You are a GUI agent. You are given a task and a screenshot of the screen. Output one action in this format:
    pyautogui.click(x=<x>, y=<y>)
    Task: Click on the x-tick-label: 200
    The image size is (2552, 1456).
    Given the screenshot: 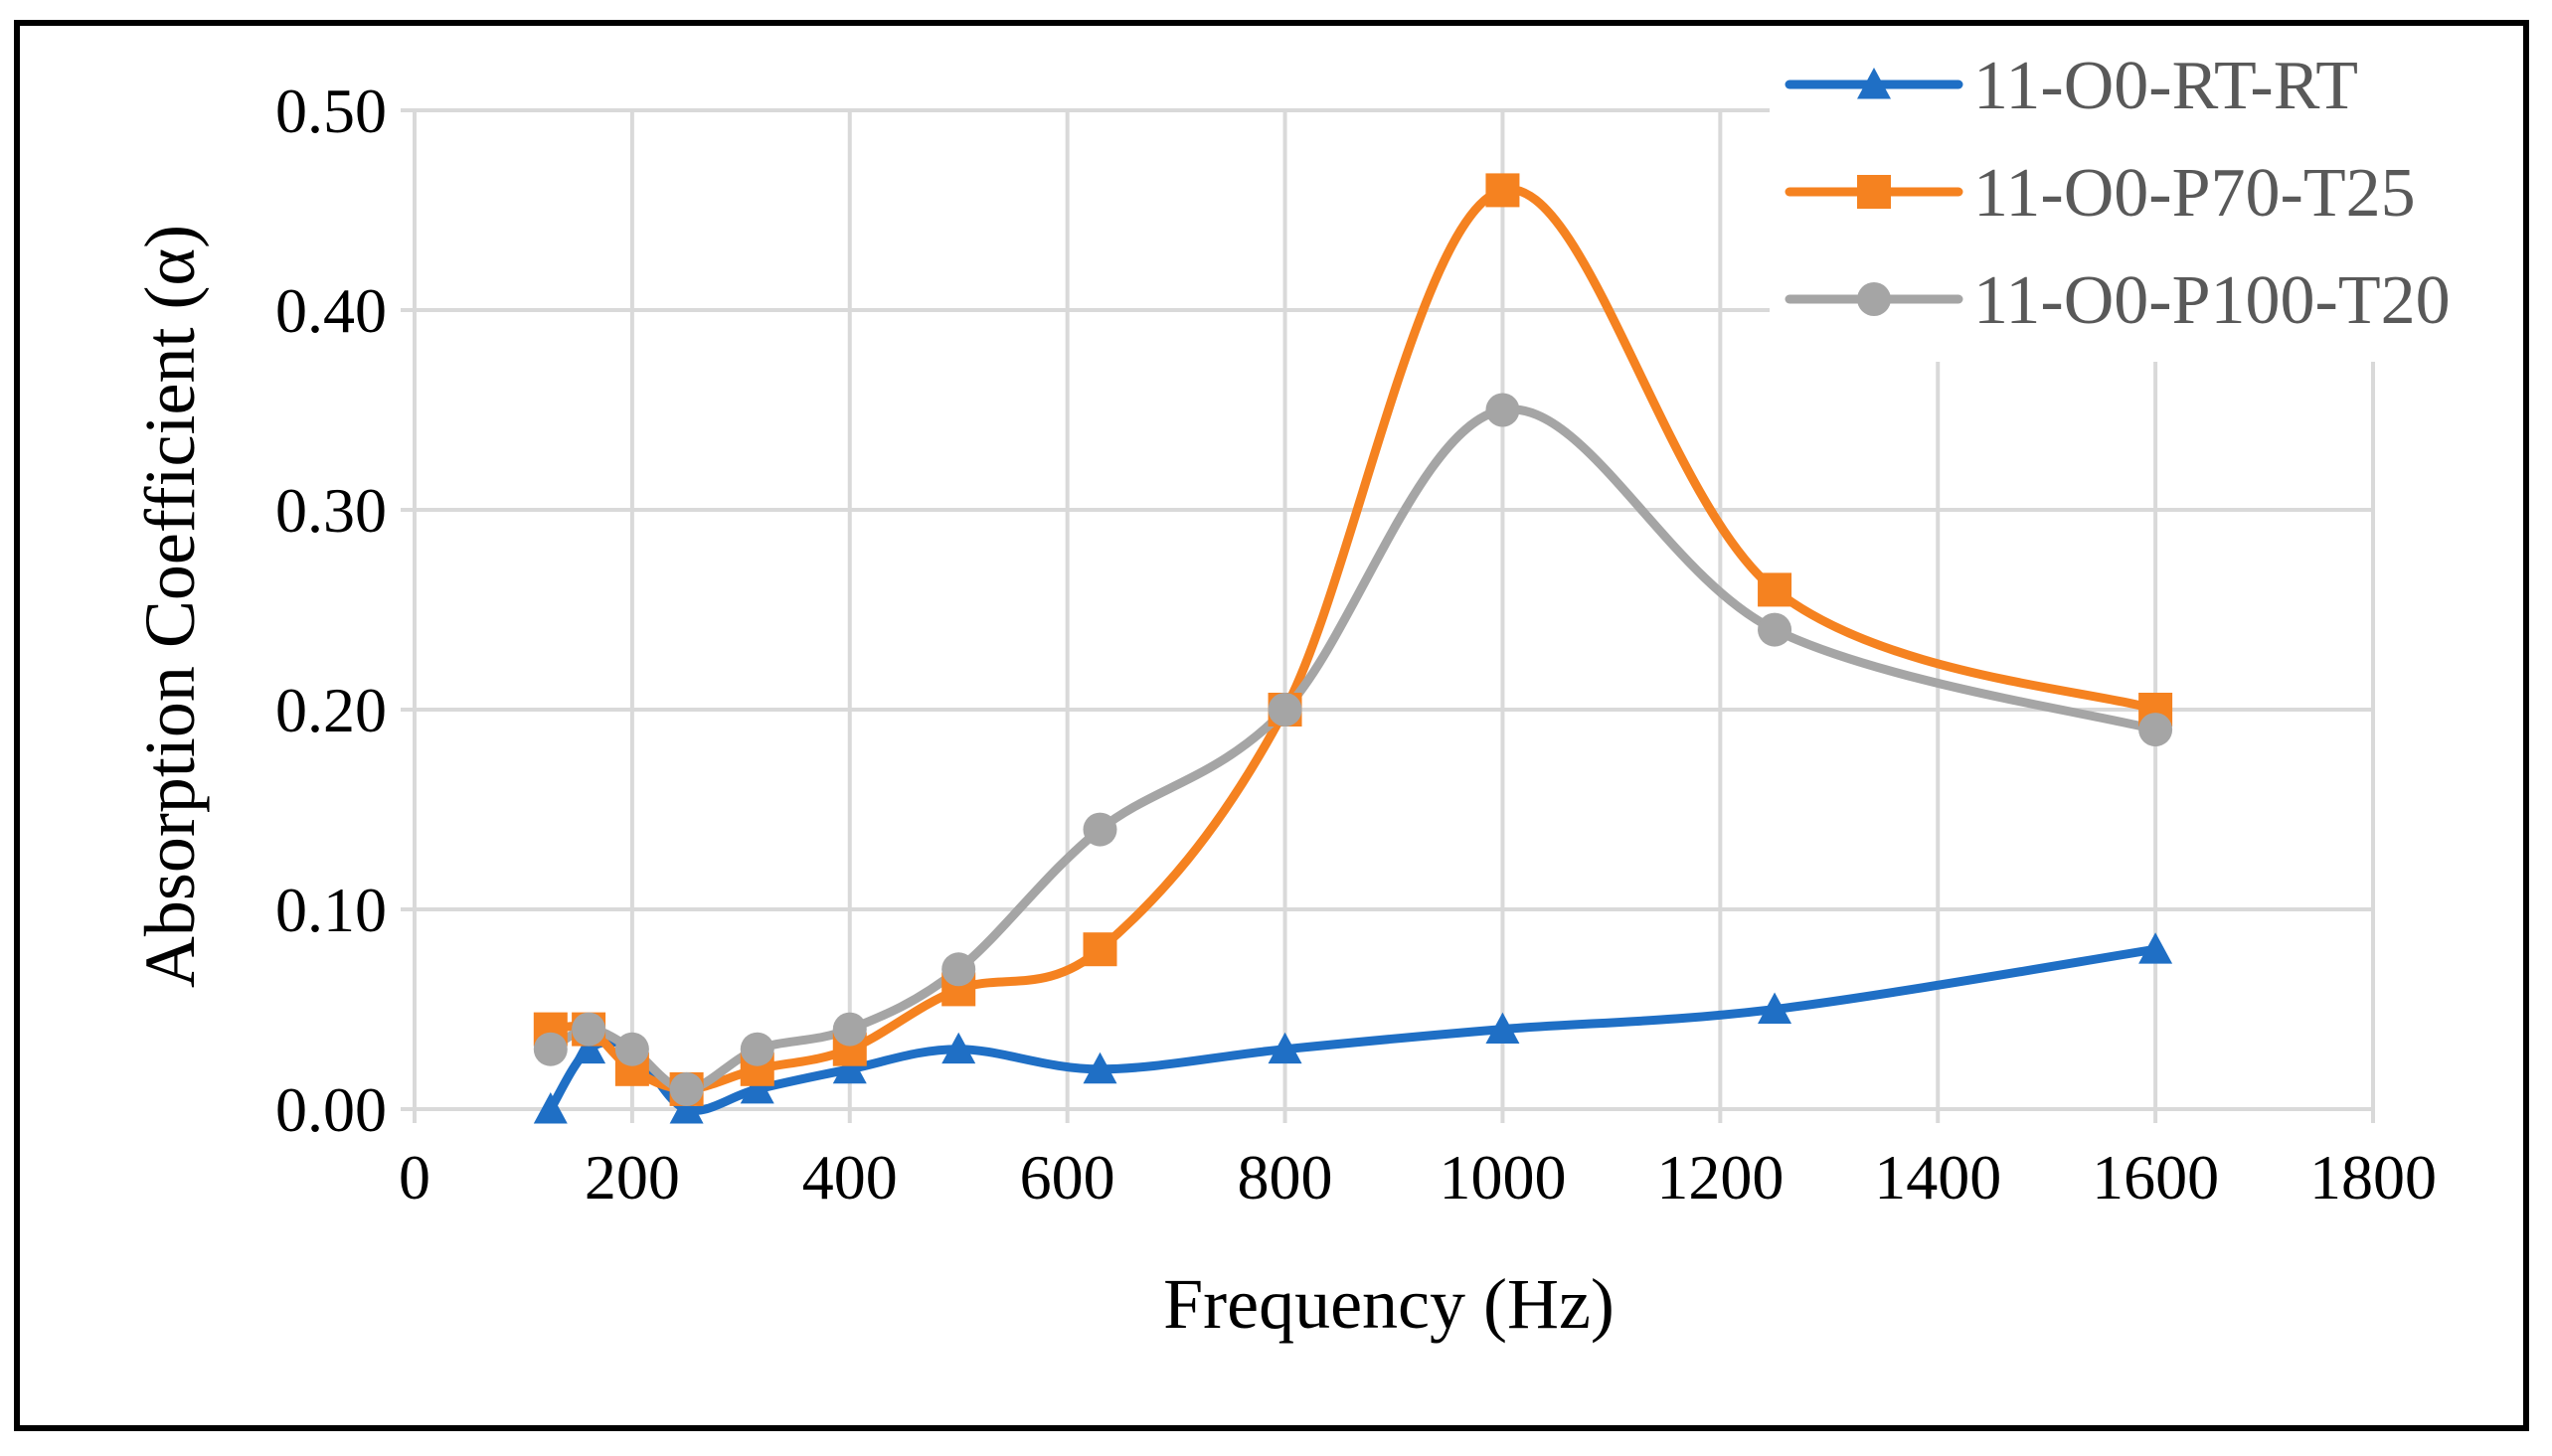 What is the action you would take?
    pyautogui.click(x=633, y=1177)
    